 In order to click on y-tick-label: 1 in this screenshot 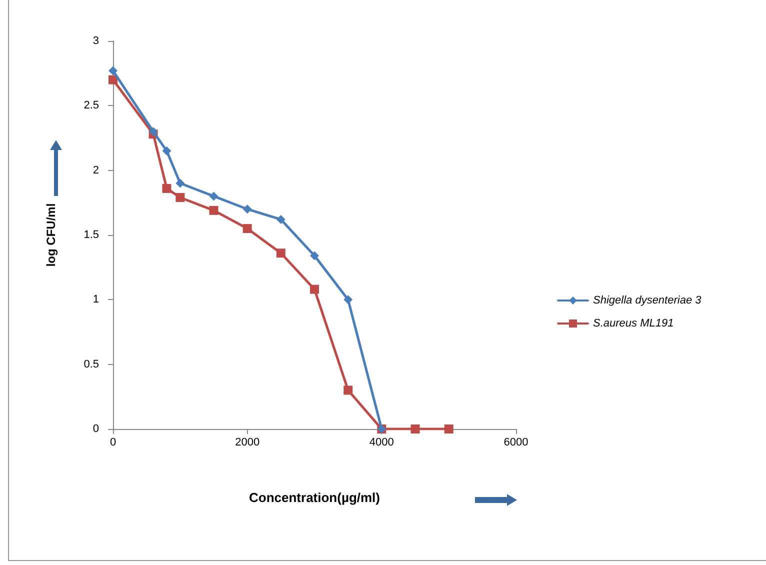, I will do `click(95, 300)`.